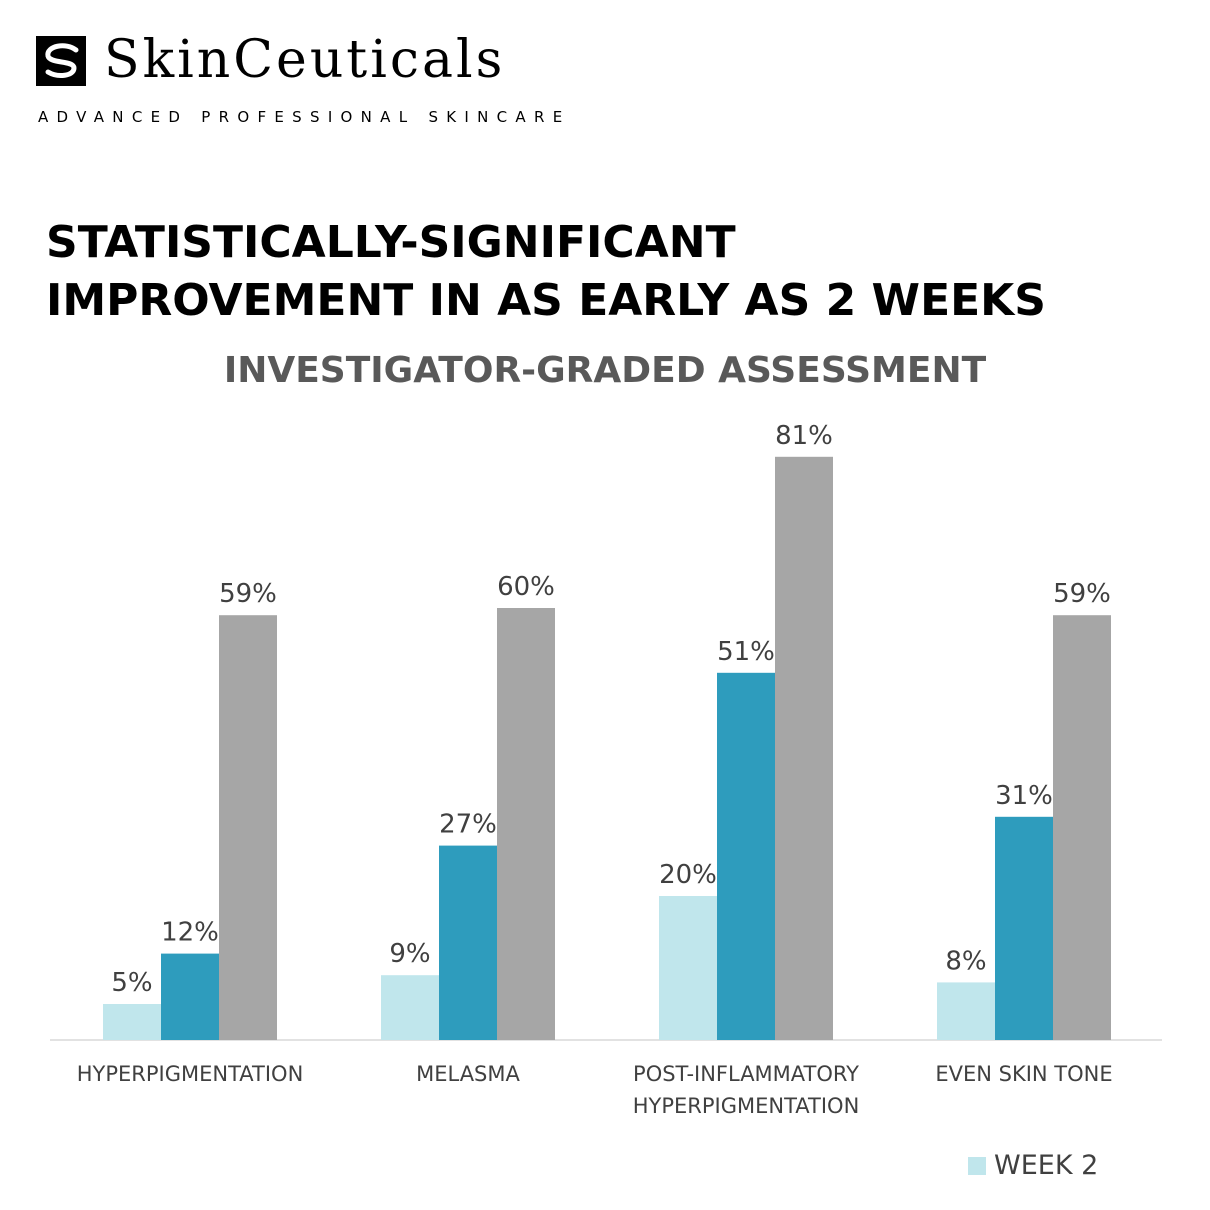 This screenshot has width=1210, height=1210. Describe the element at coordinates (605, 370) in the screenshot. I see `chart-title: INVESTIGATOR-GRADED ASSESSMENT` at that location.